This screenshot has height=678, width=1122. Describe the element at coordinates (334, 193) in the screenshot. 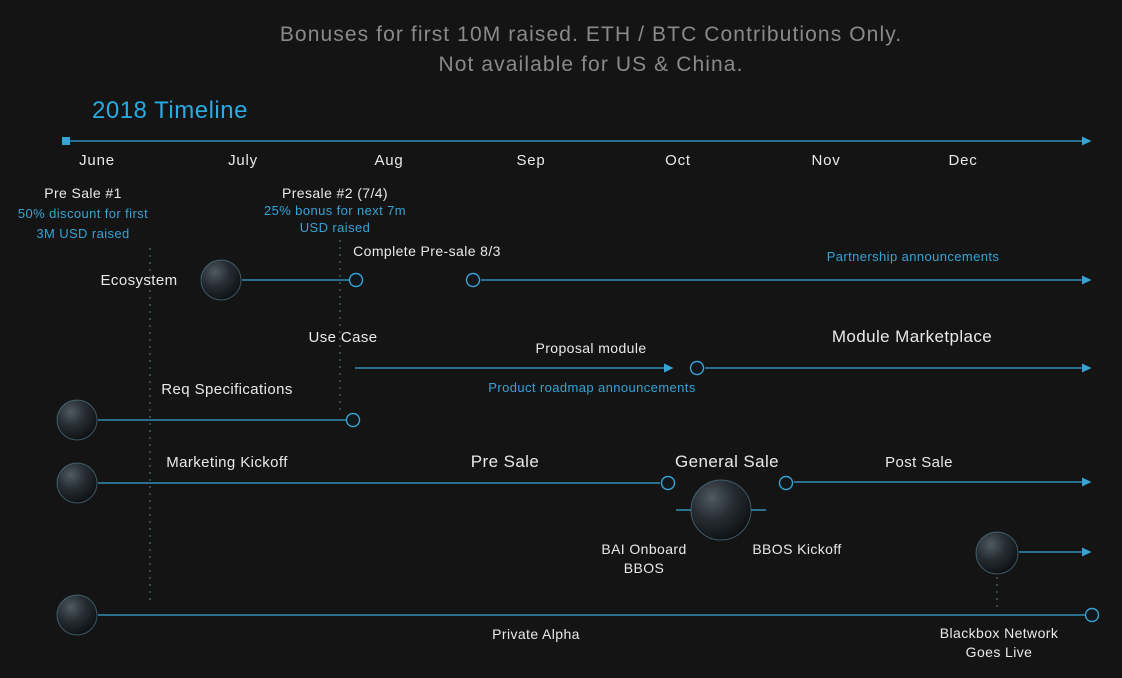

I see `presale2-title: Presale #2 (7/4)` at that location.